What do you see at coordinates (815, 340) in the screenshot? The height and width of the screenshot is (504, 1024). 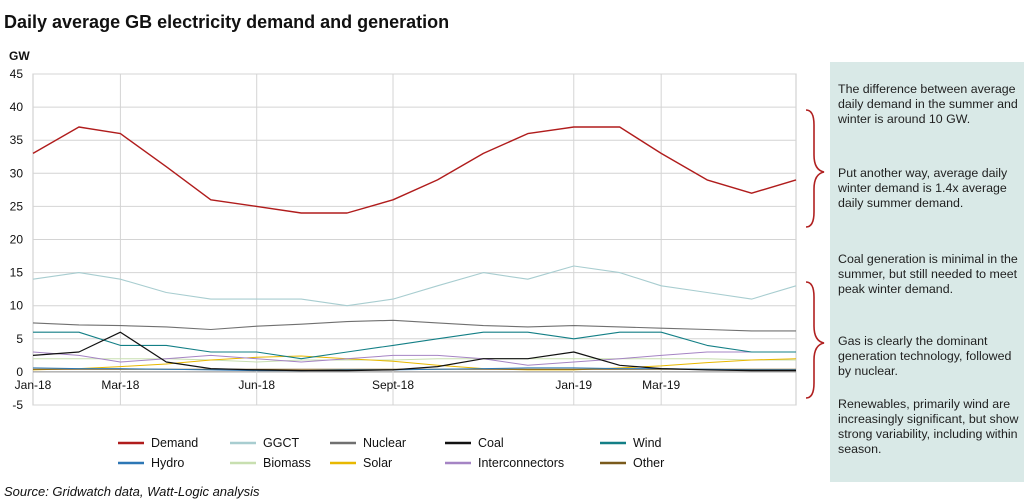 I see `bracket-generation` at bounding box center [815, 340].